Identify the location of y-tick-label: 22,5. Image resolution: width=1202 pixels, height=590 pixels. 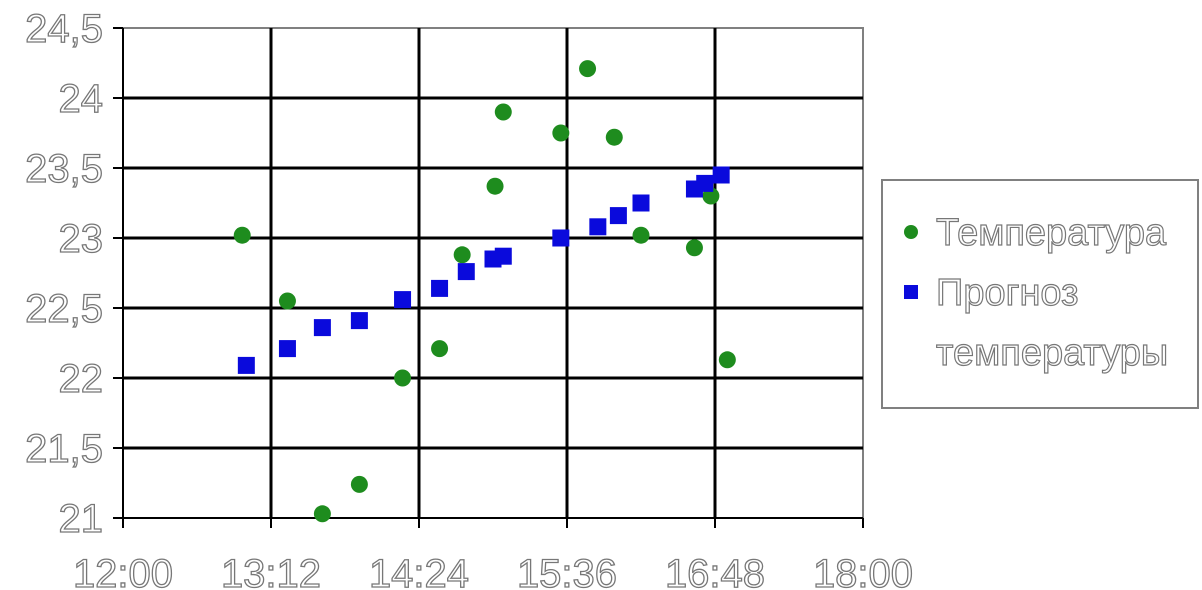
(64, 309).